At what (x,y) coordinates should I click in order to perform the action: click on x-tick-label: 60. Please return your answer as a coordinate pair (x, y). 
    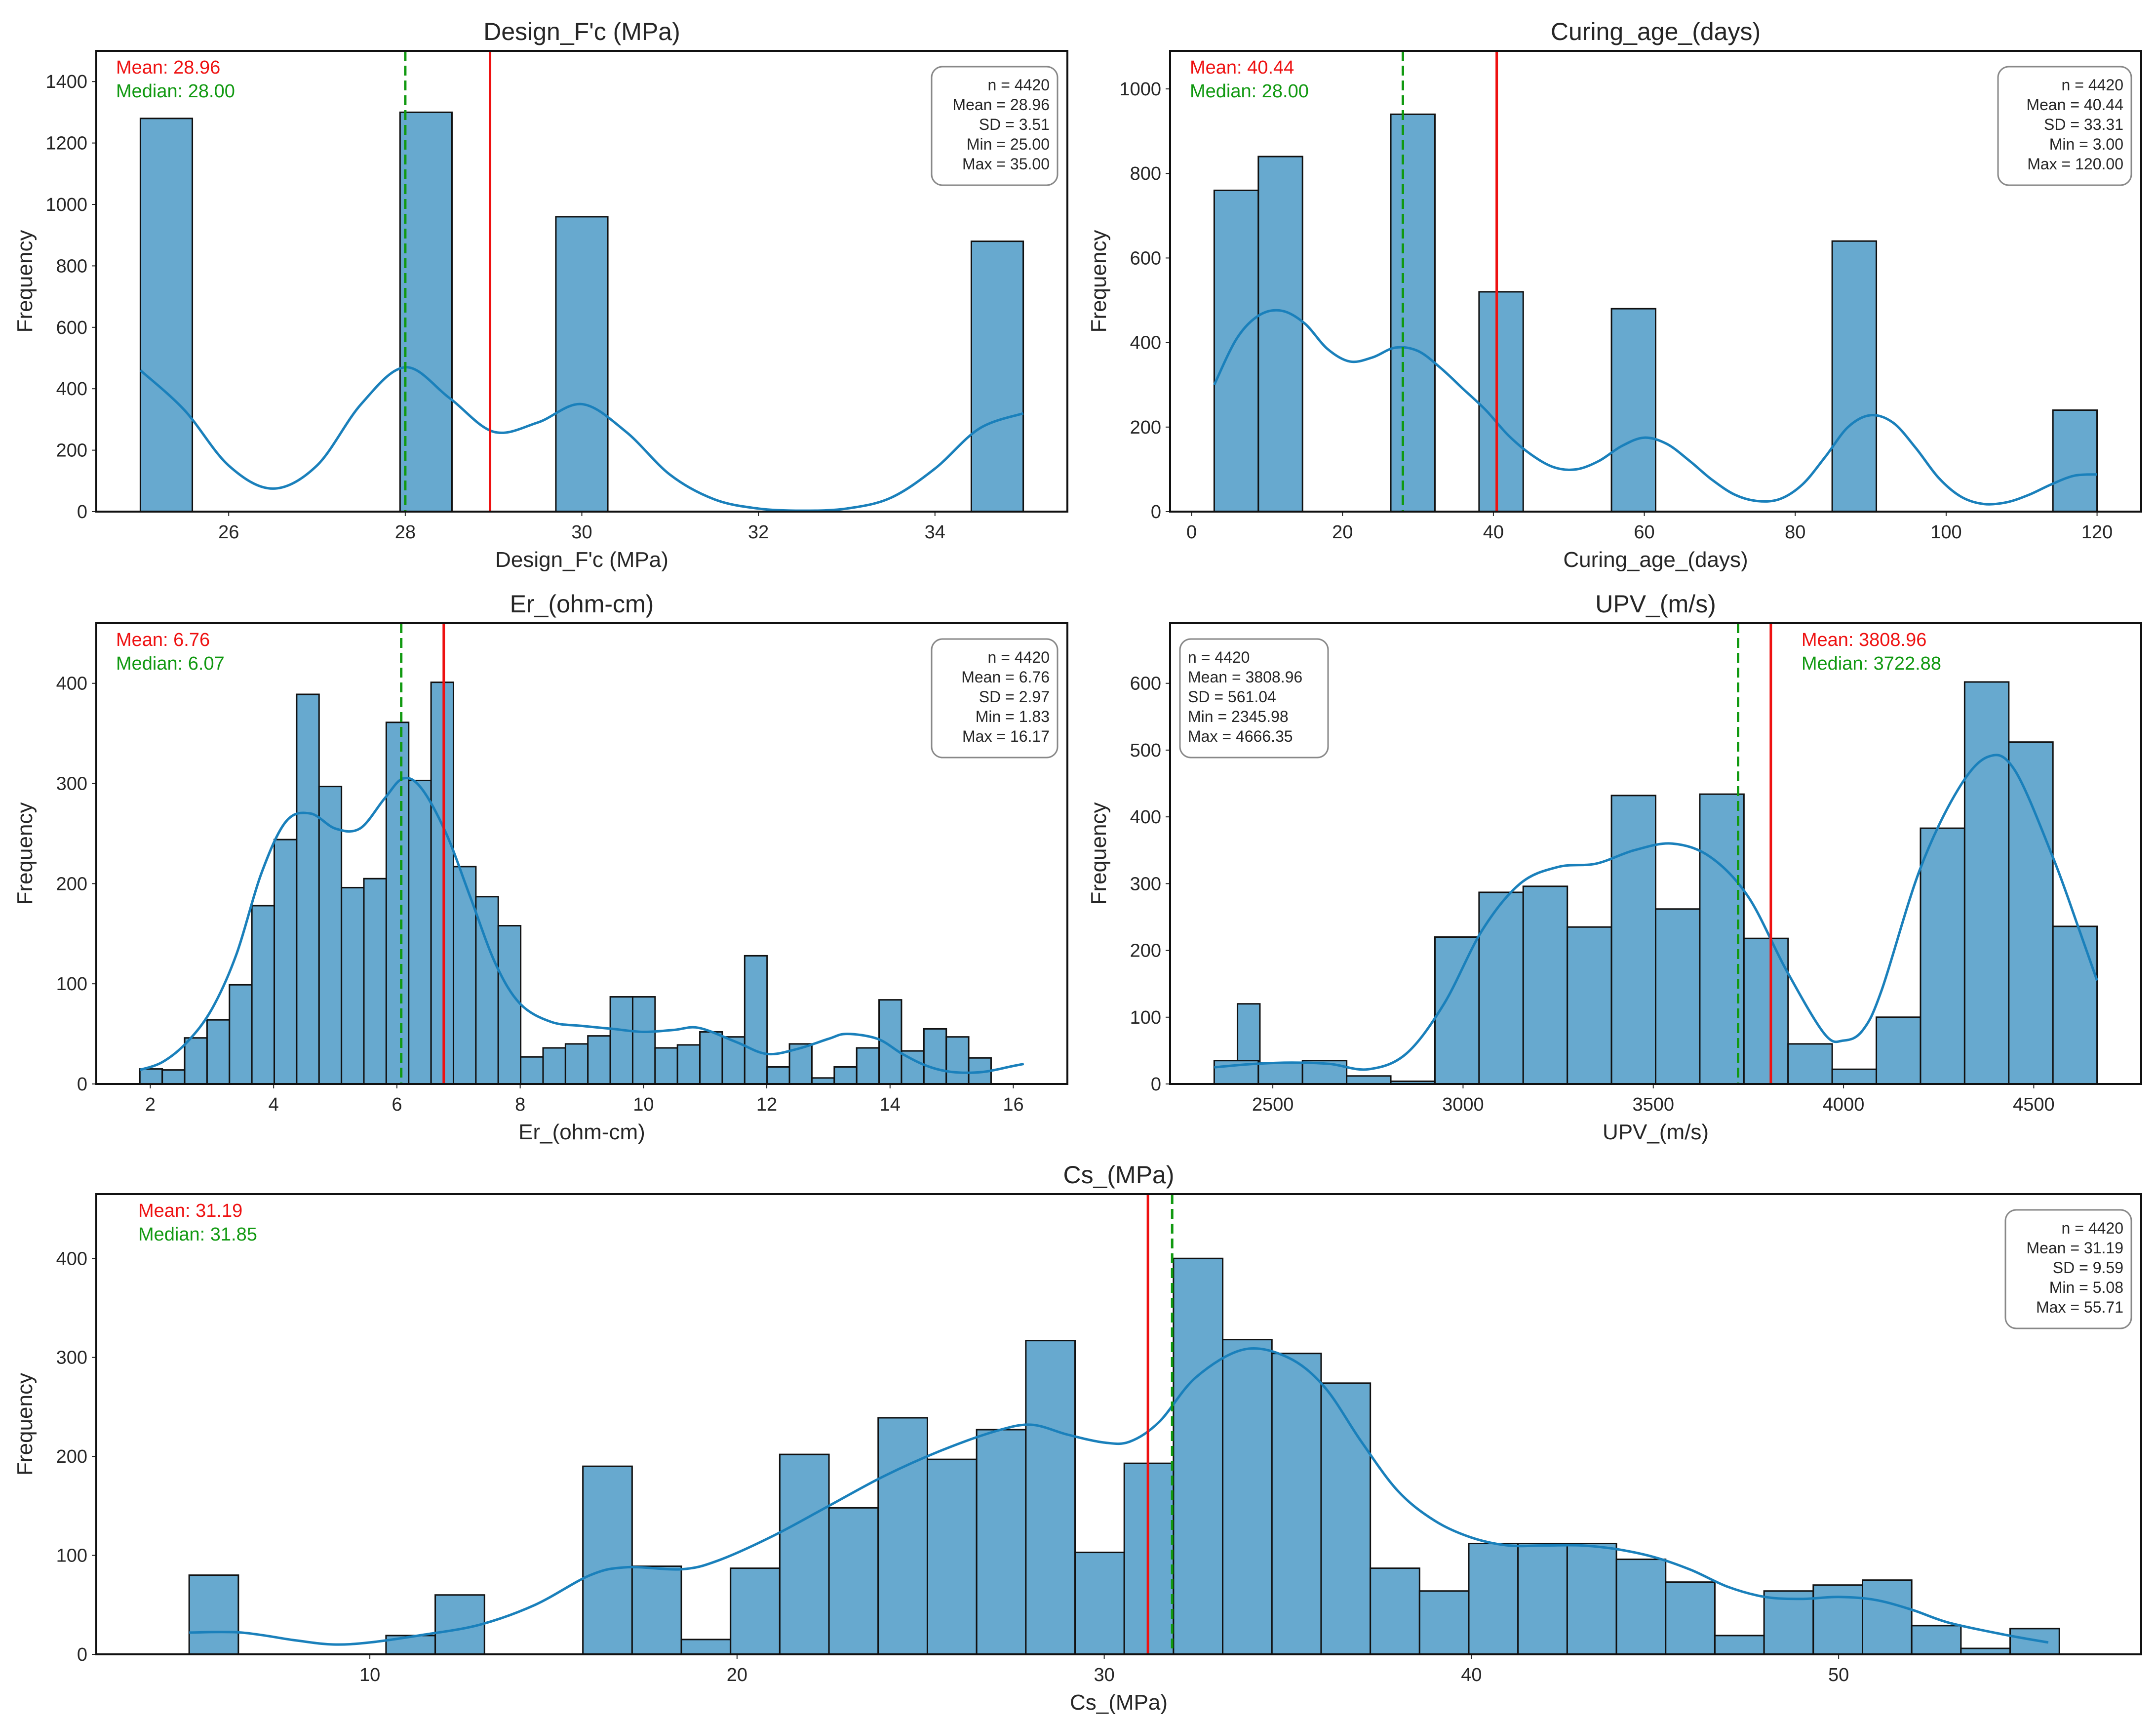
    Looking at the image, I should click on (1644, 532).